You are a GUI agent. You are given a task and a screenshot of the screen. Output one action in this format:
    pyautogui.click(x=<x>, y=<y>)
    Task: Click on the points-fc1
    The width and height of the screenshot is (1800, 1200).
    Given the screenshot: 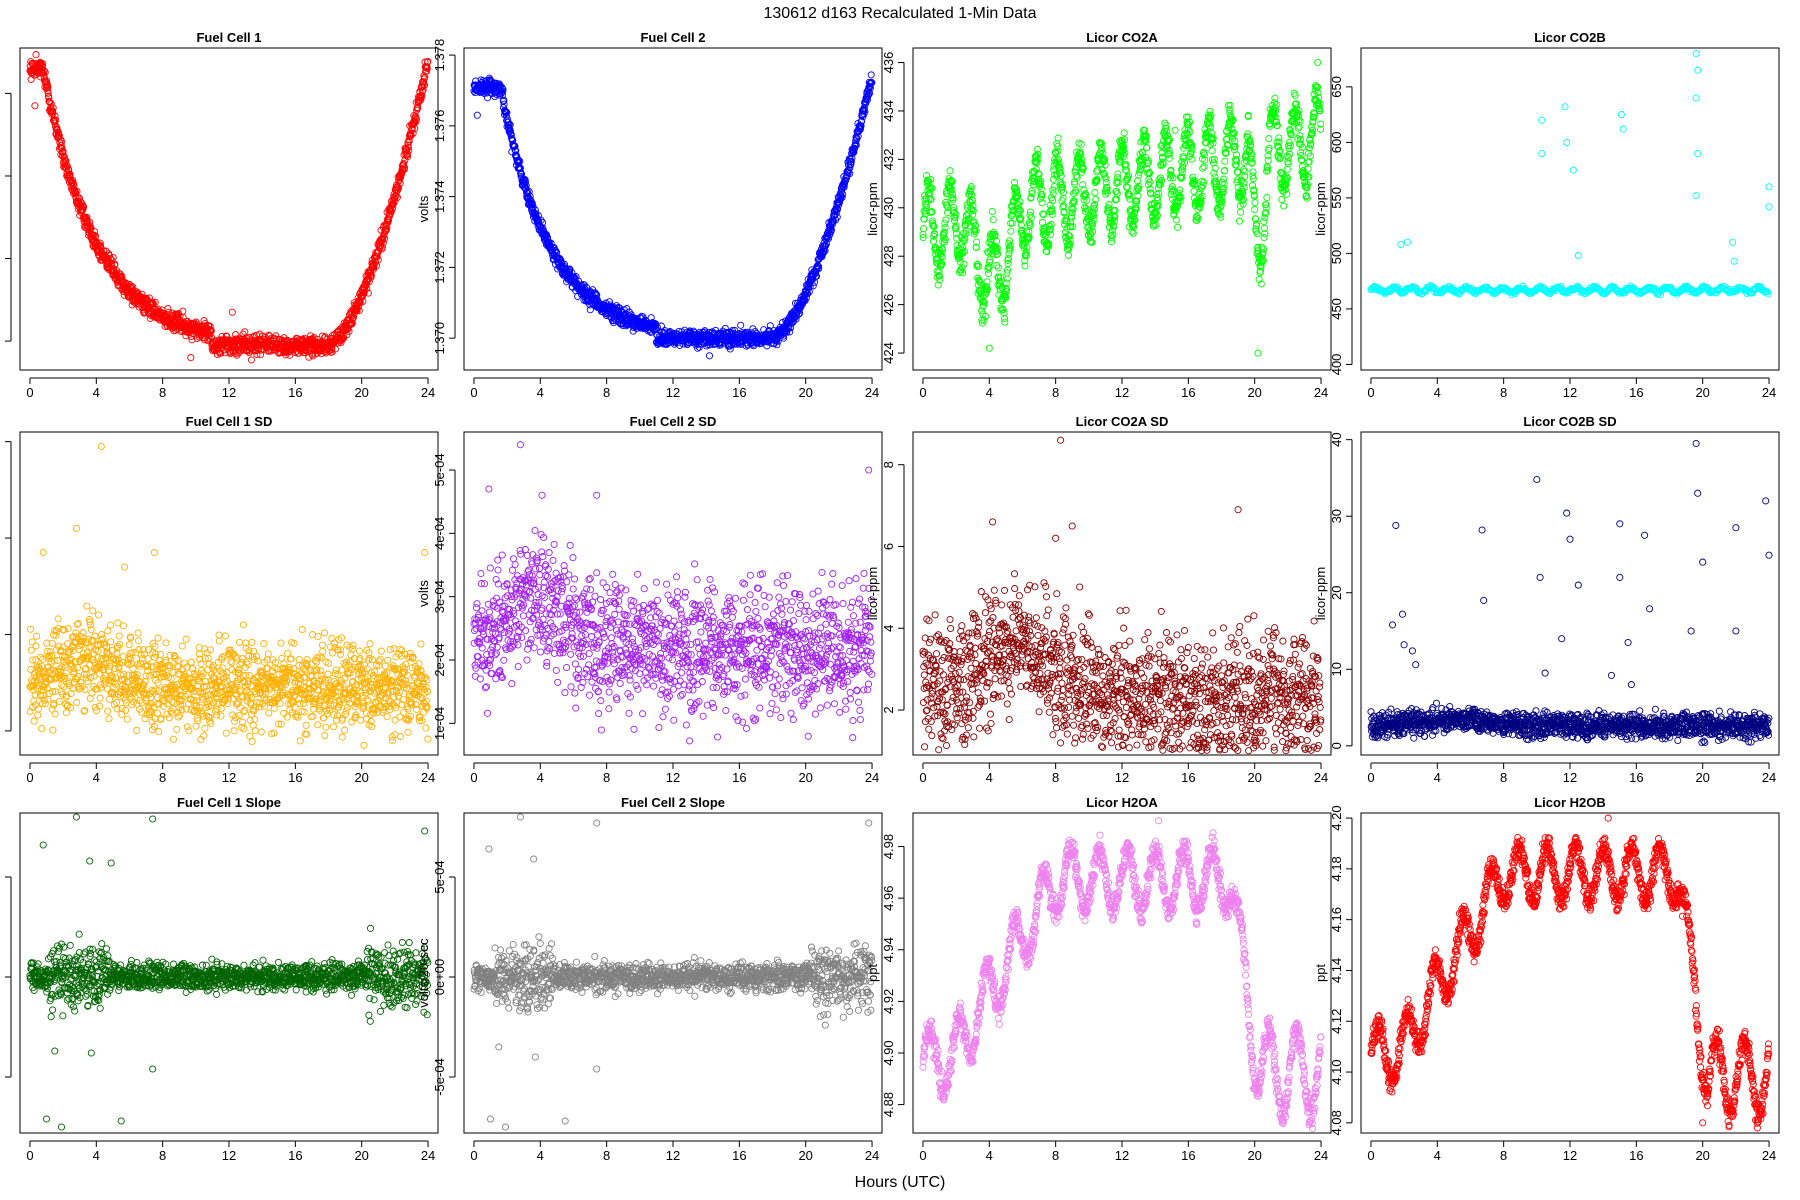 What is the action you would take?
    pyautogui.click(x=229, y=207)
    